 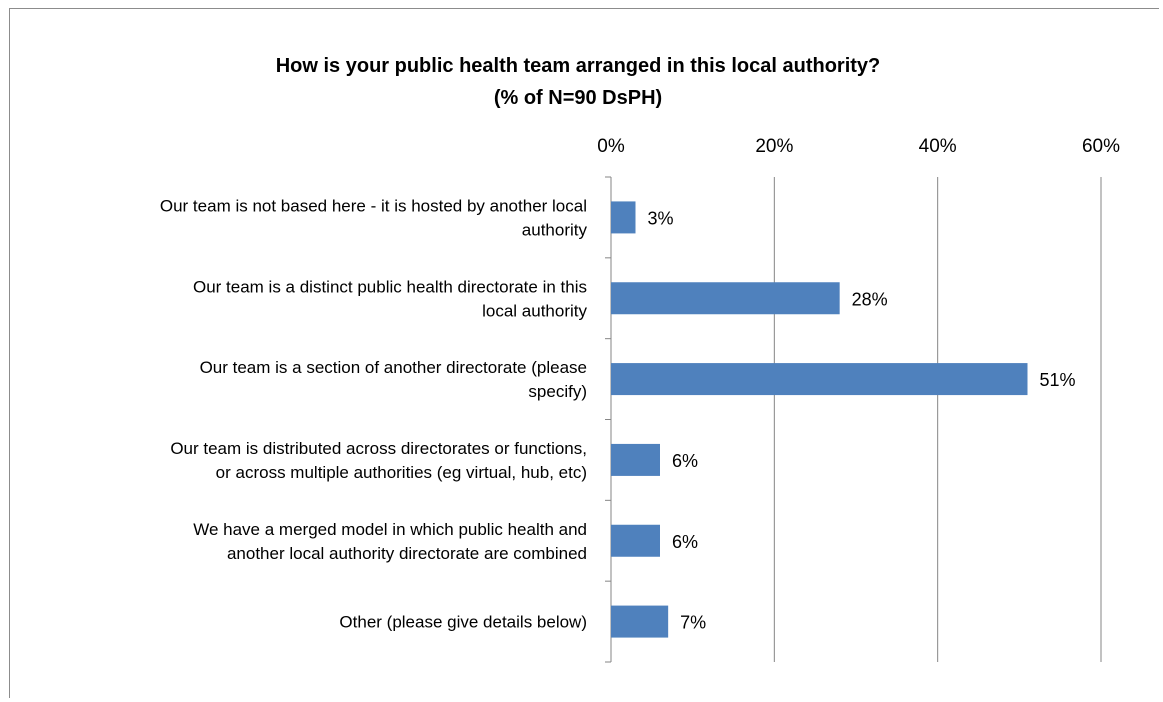 What do you see at coordinates (685, 542) in the screenshot?
I see `data-label-5: 6%` at bounding box center [685, 542].